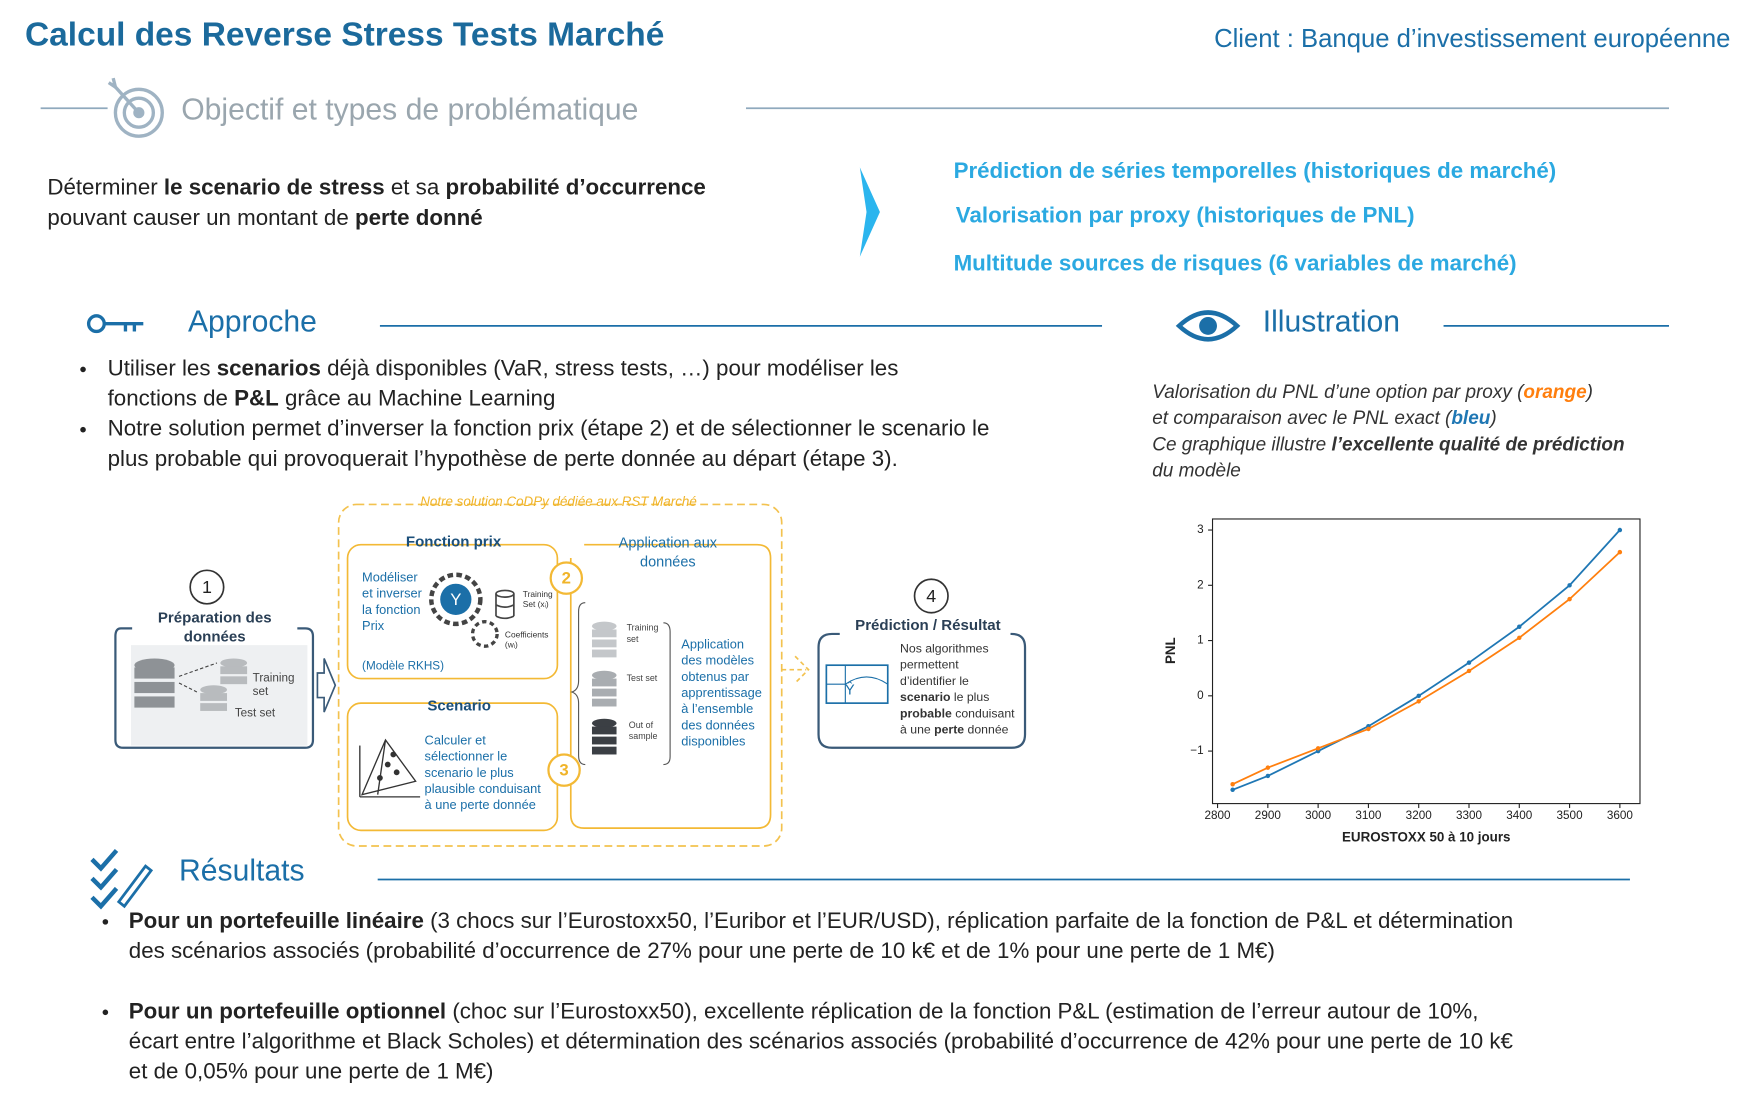  Describe the element at coordinates (563, 770) in the screenshot. I see `diagram-label: 3` at that location.